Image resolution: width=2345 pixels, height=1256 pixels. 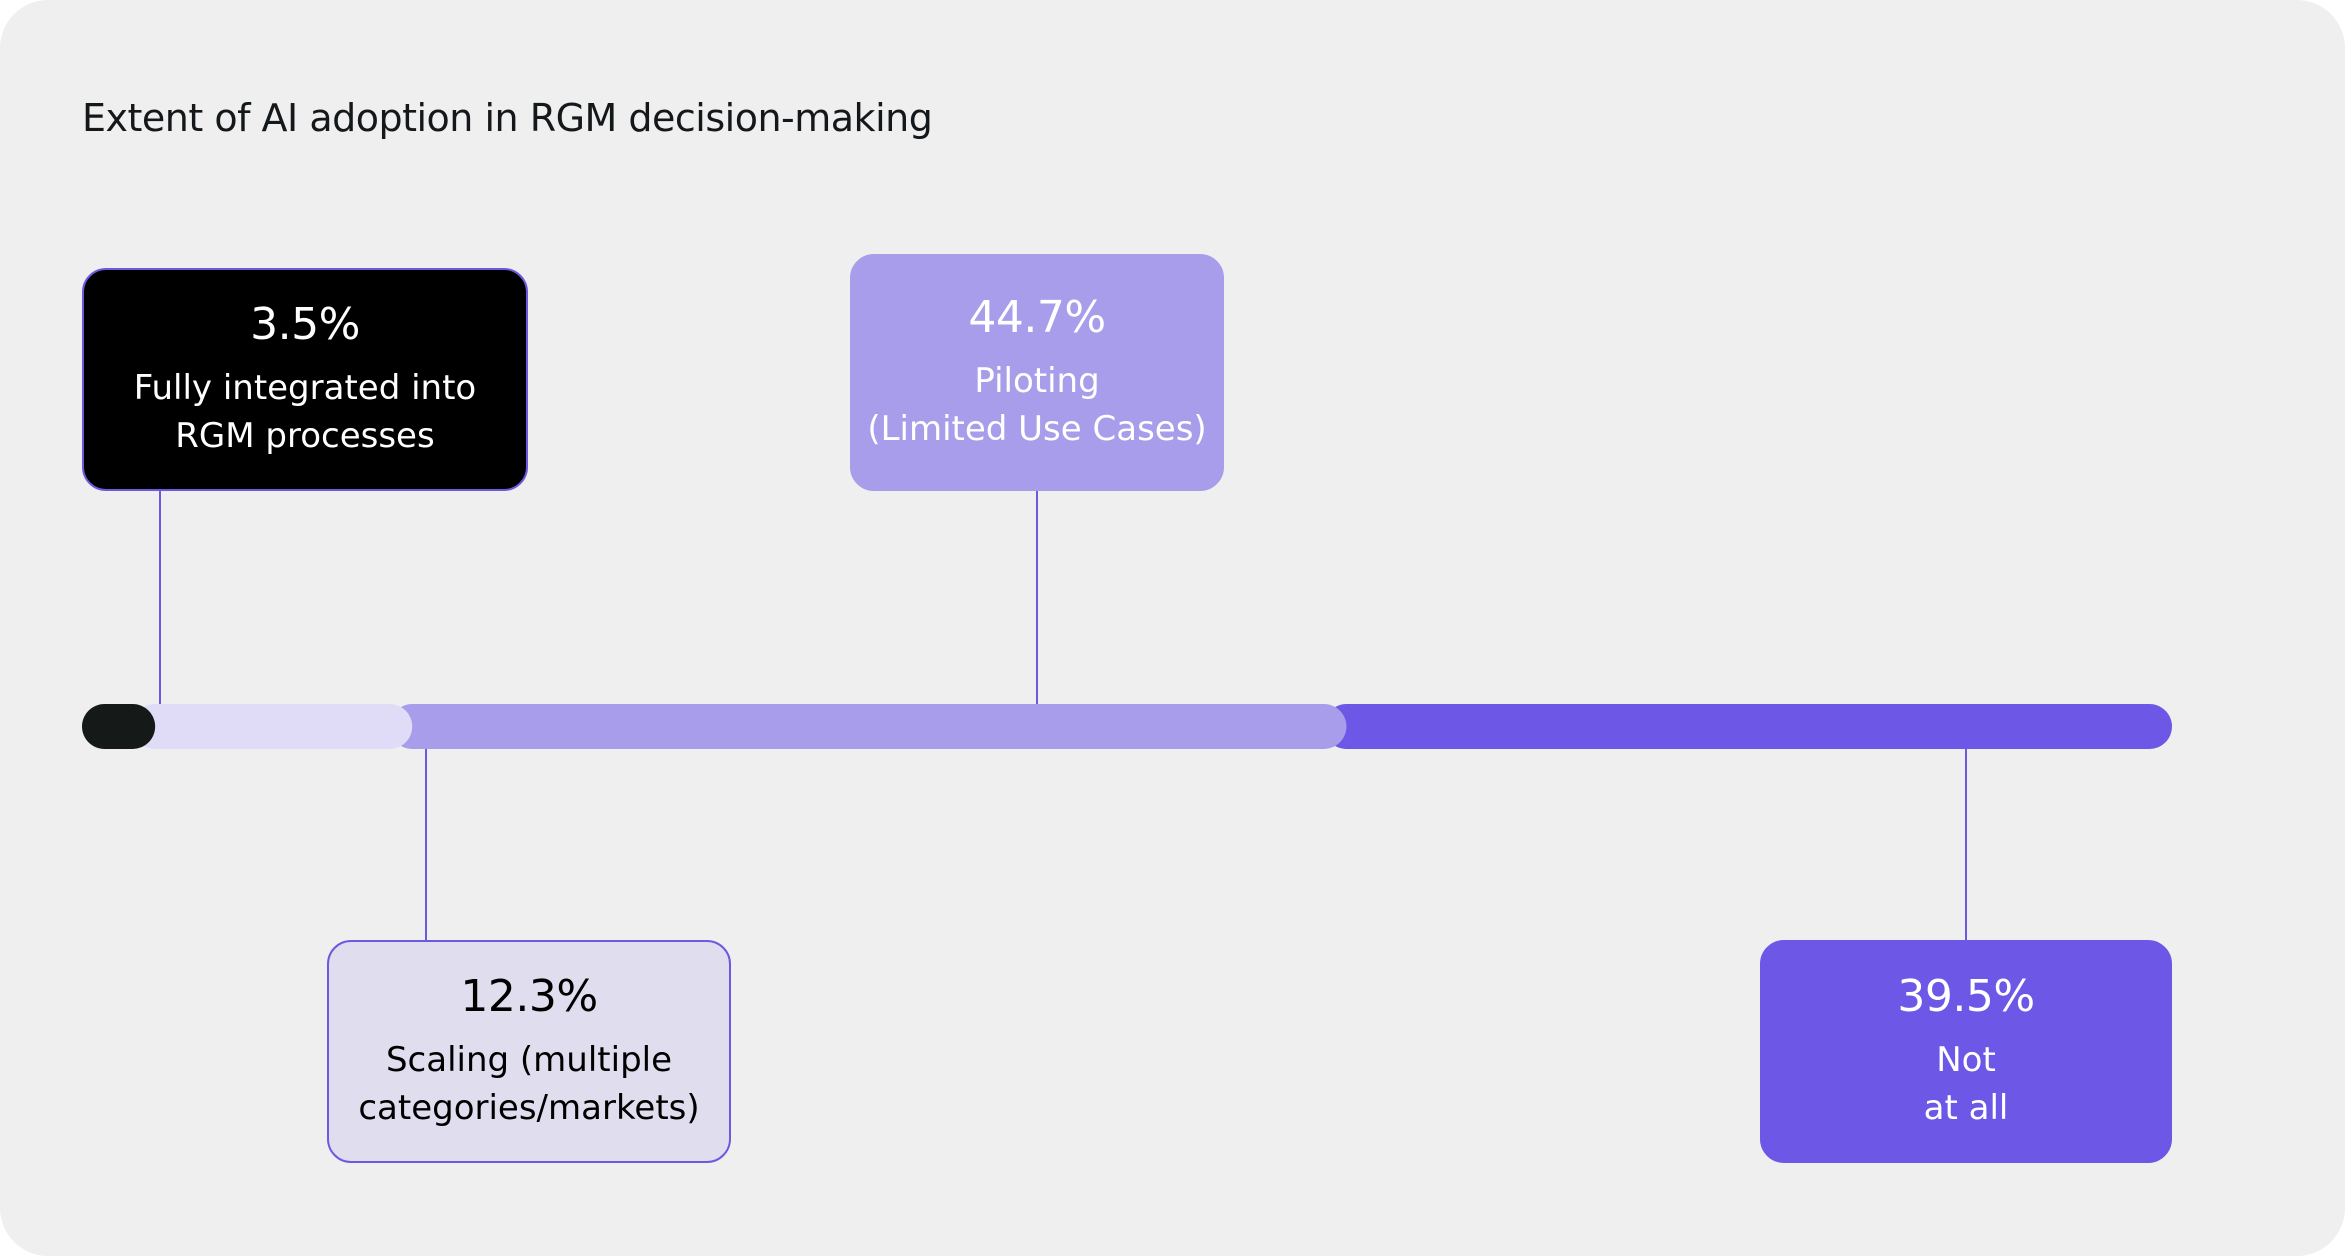 I want to click on stacked-bar, so click(x=1127, y=726).